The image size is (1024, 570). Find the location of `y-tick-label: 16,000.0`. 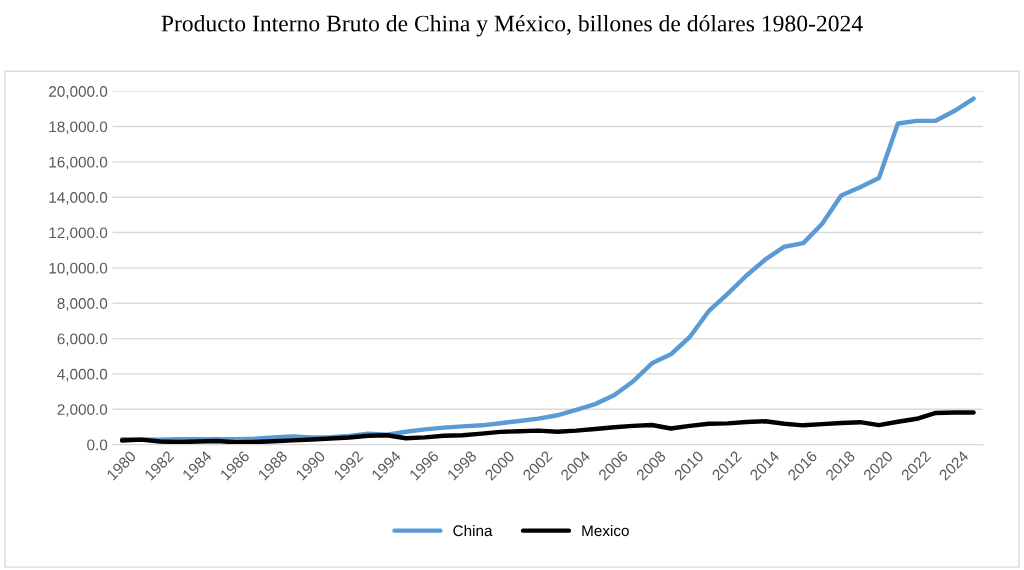

y-tick-label: 16,000.0 is located at coordinates (78, 163).